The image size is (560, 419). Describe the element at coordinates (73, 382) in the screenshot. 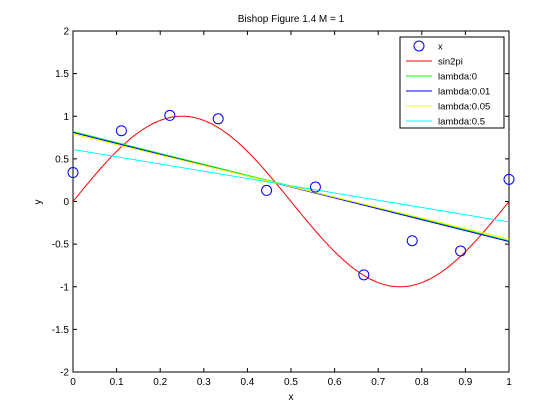

I see `x-tick-label: 0` at that location.